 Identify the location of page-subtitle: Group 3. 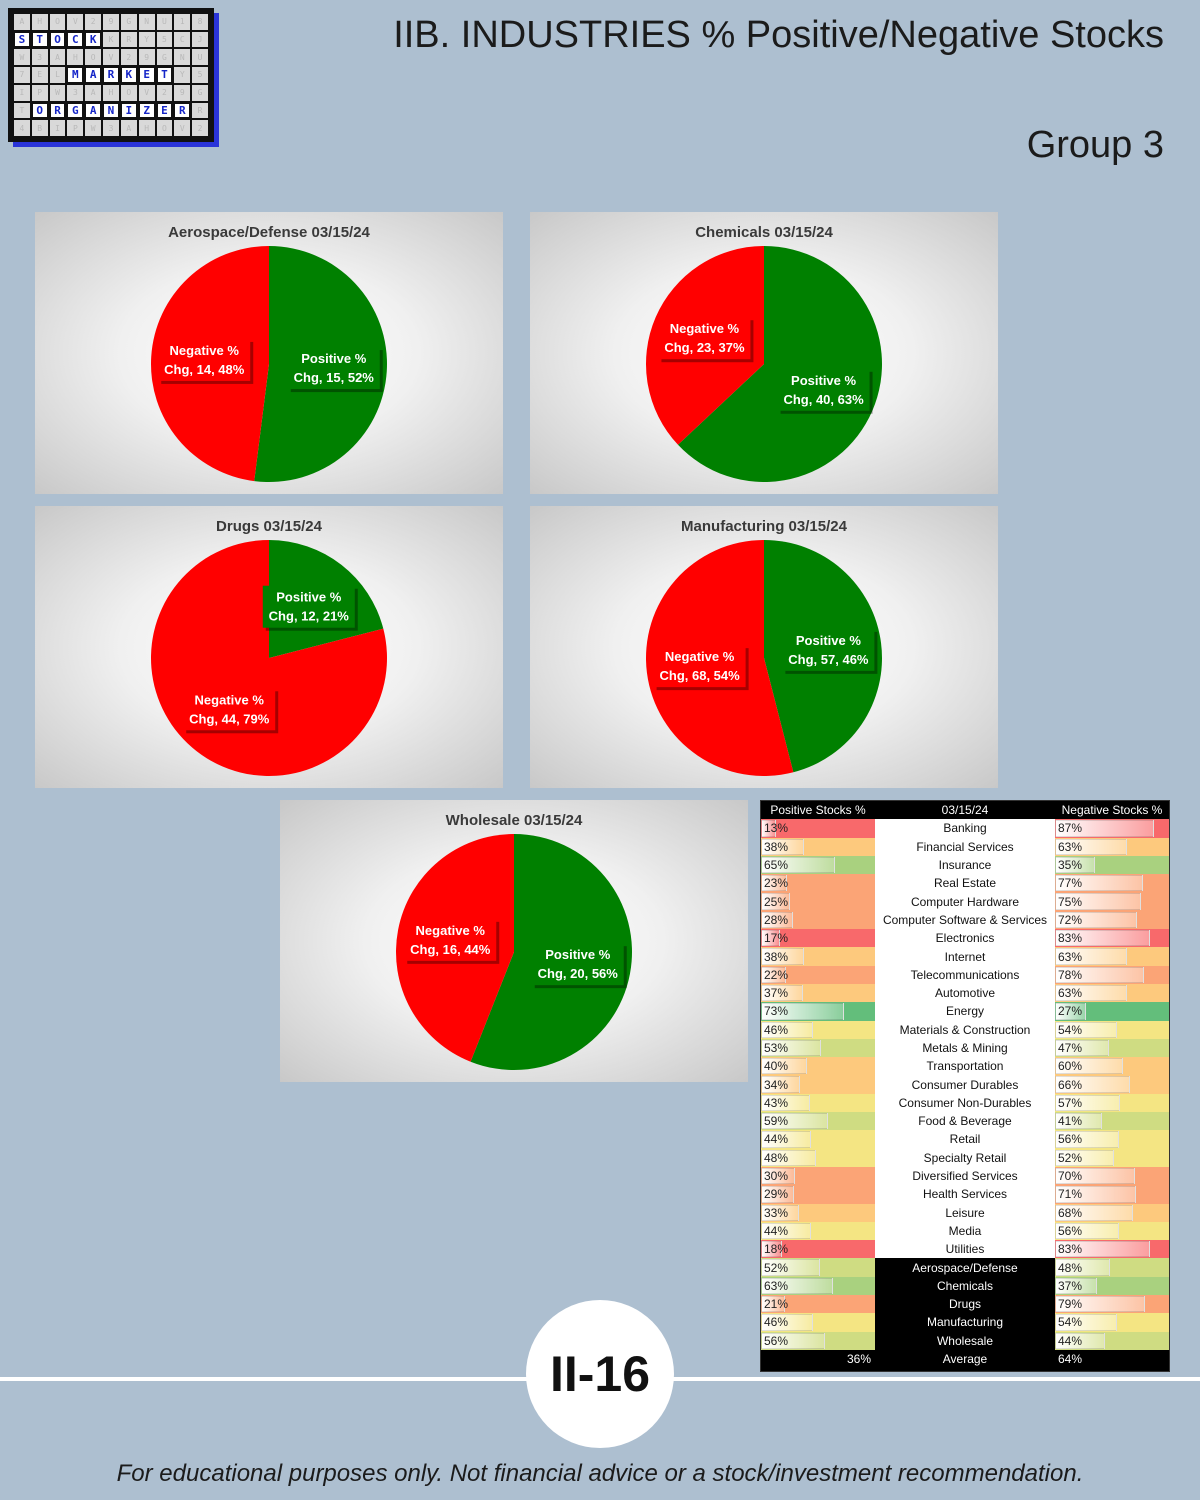
(1095, 145).